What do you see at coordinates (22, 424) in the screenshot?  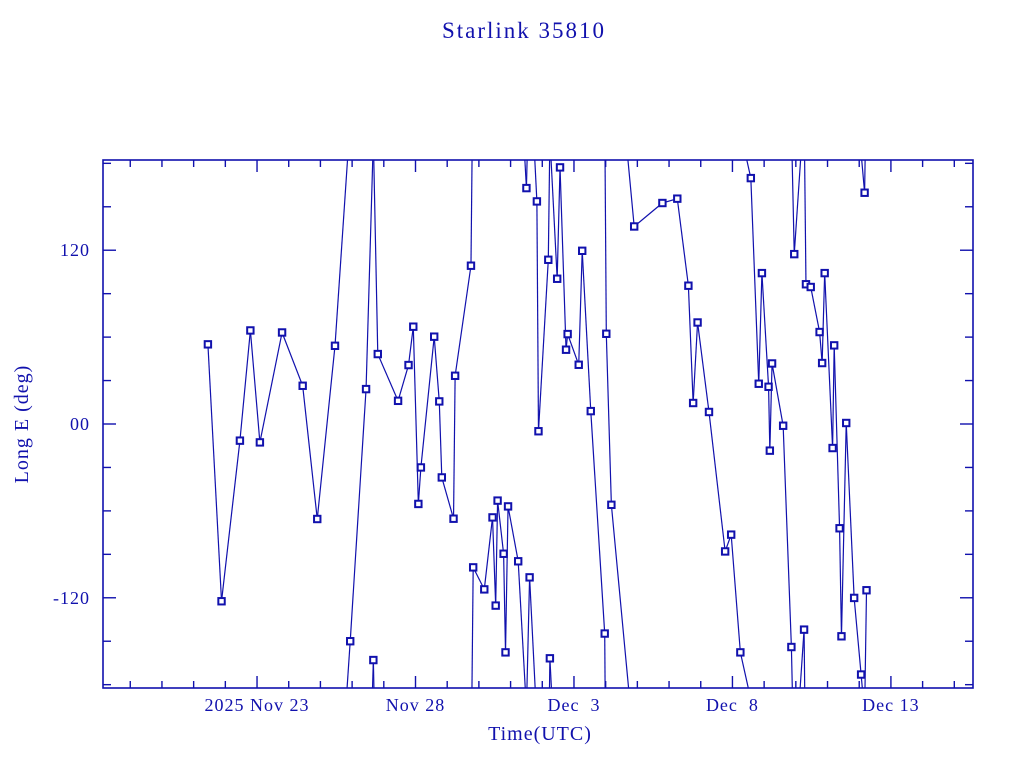 I see `y-axis-title: Long E (deg)` at bounding box center [22, 424].